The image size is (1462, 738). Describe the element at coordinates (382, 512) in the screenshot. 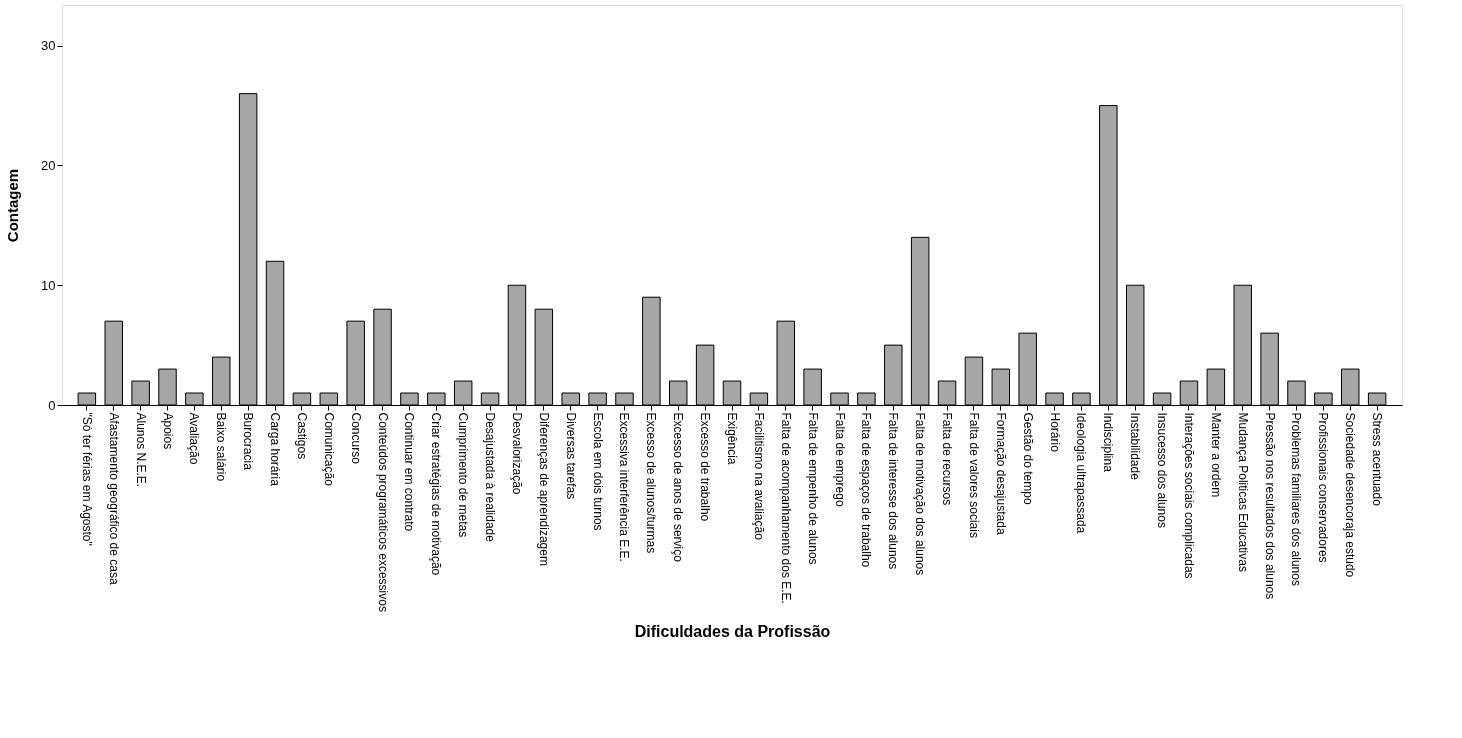

I see `x-tick-label: Conteúdos programáticos excessivos` at that location.